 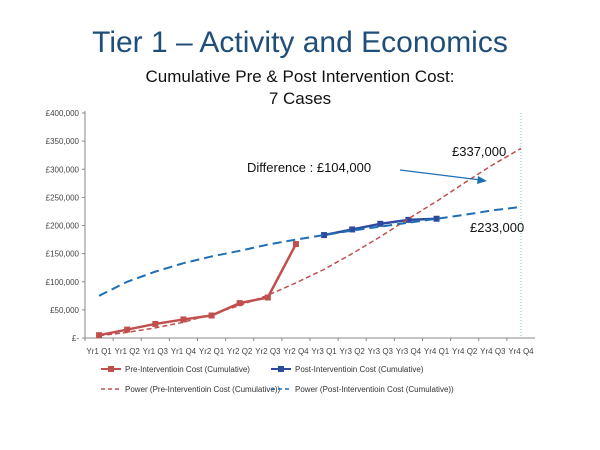 I want to click on x-tick-label: Yr4 Q2, so click(x=465, y=351).